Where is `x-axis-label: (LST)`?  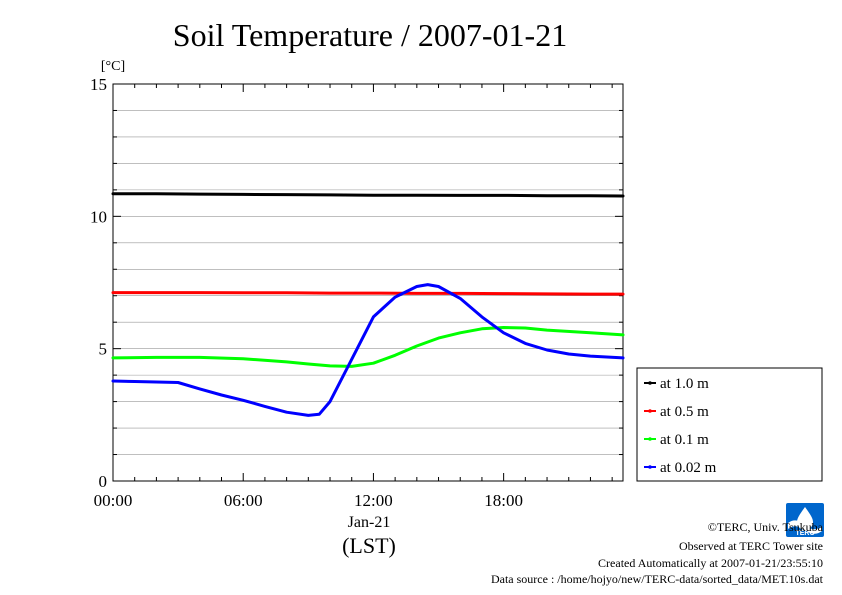
x-axis-label: (LST) is located at coordinates (369, 545).